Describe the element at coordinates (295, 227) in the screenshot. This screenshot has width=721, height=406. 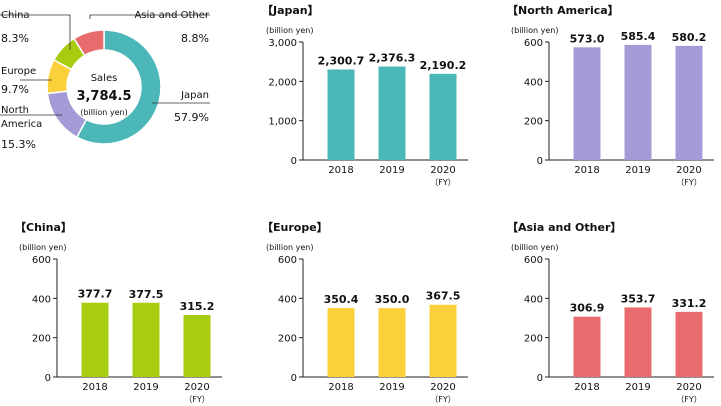
I see `chart-title-europe: 【Europe】` at that location.